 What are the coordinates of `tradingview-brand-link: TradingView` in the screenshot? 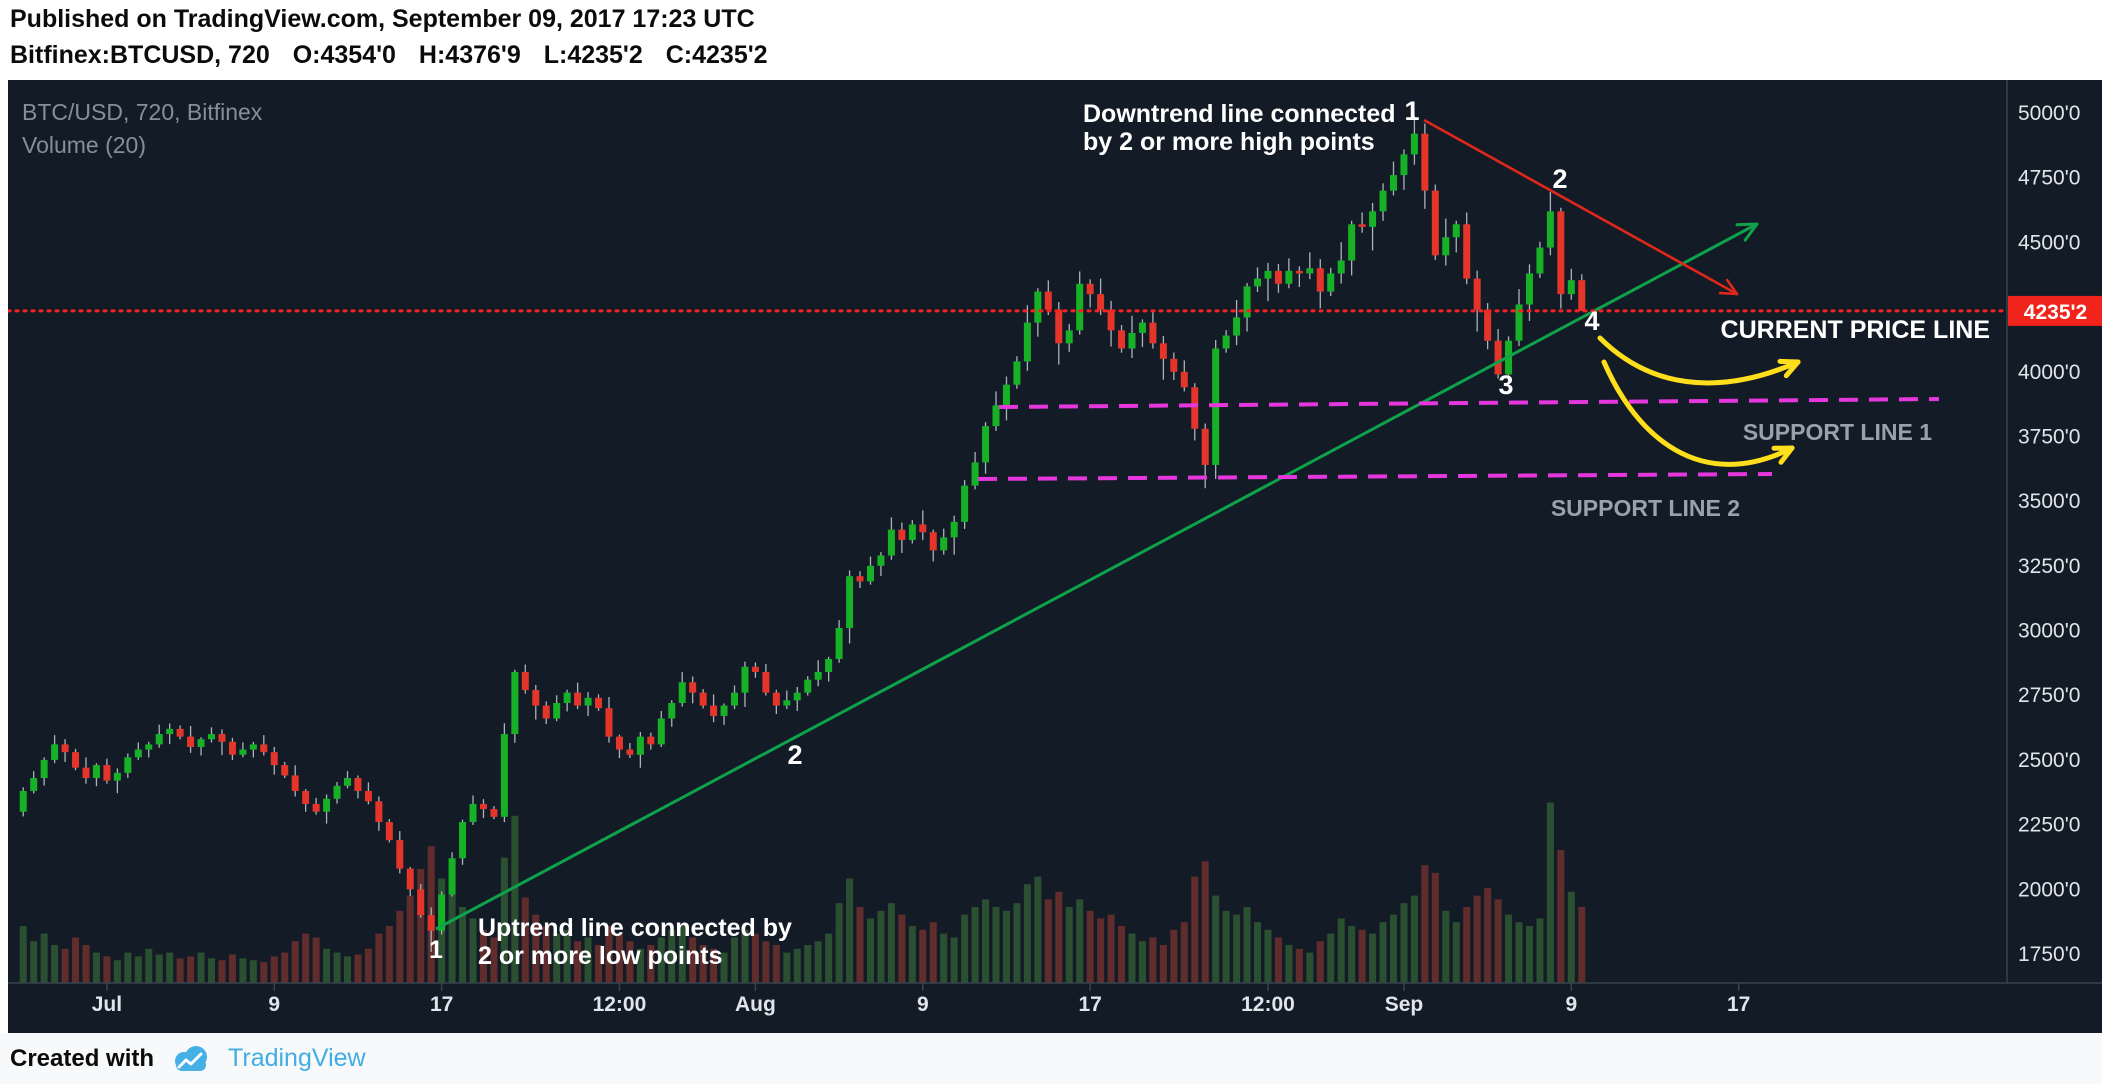 It's located at (297, 1058).